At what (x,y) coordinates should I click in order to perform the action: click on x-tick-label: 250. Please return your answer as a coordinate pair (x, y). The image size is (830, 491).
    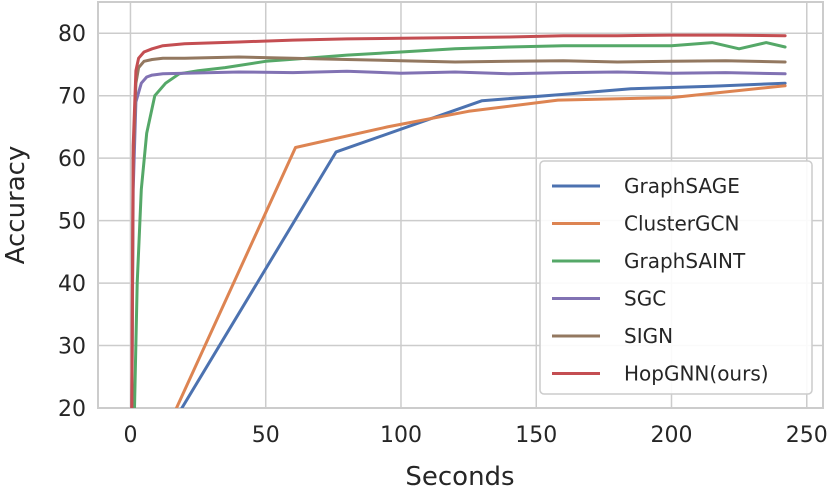
    Looking at the image, I should click on (807, 435).